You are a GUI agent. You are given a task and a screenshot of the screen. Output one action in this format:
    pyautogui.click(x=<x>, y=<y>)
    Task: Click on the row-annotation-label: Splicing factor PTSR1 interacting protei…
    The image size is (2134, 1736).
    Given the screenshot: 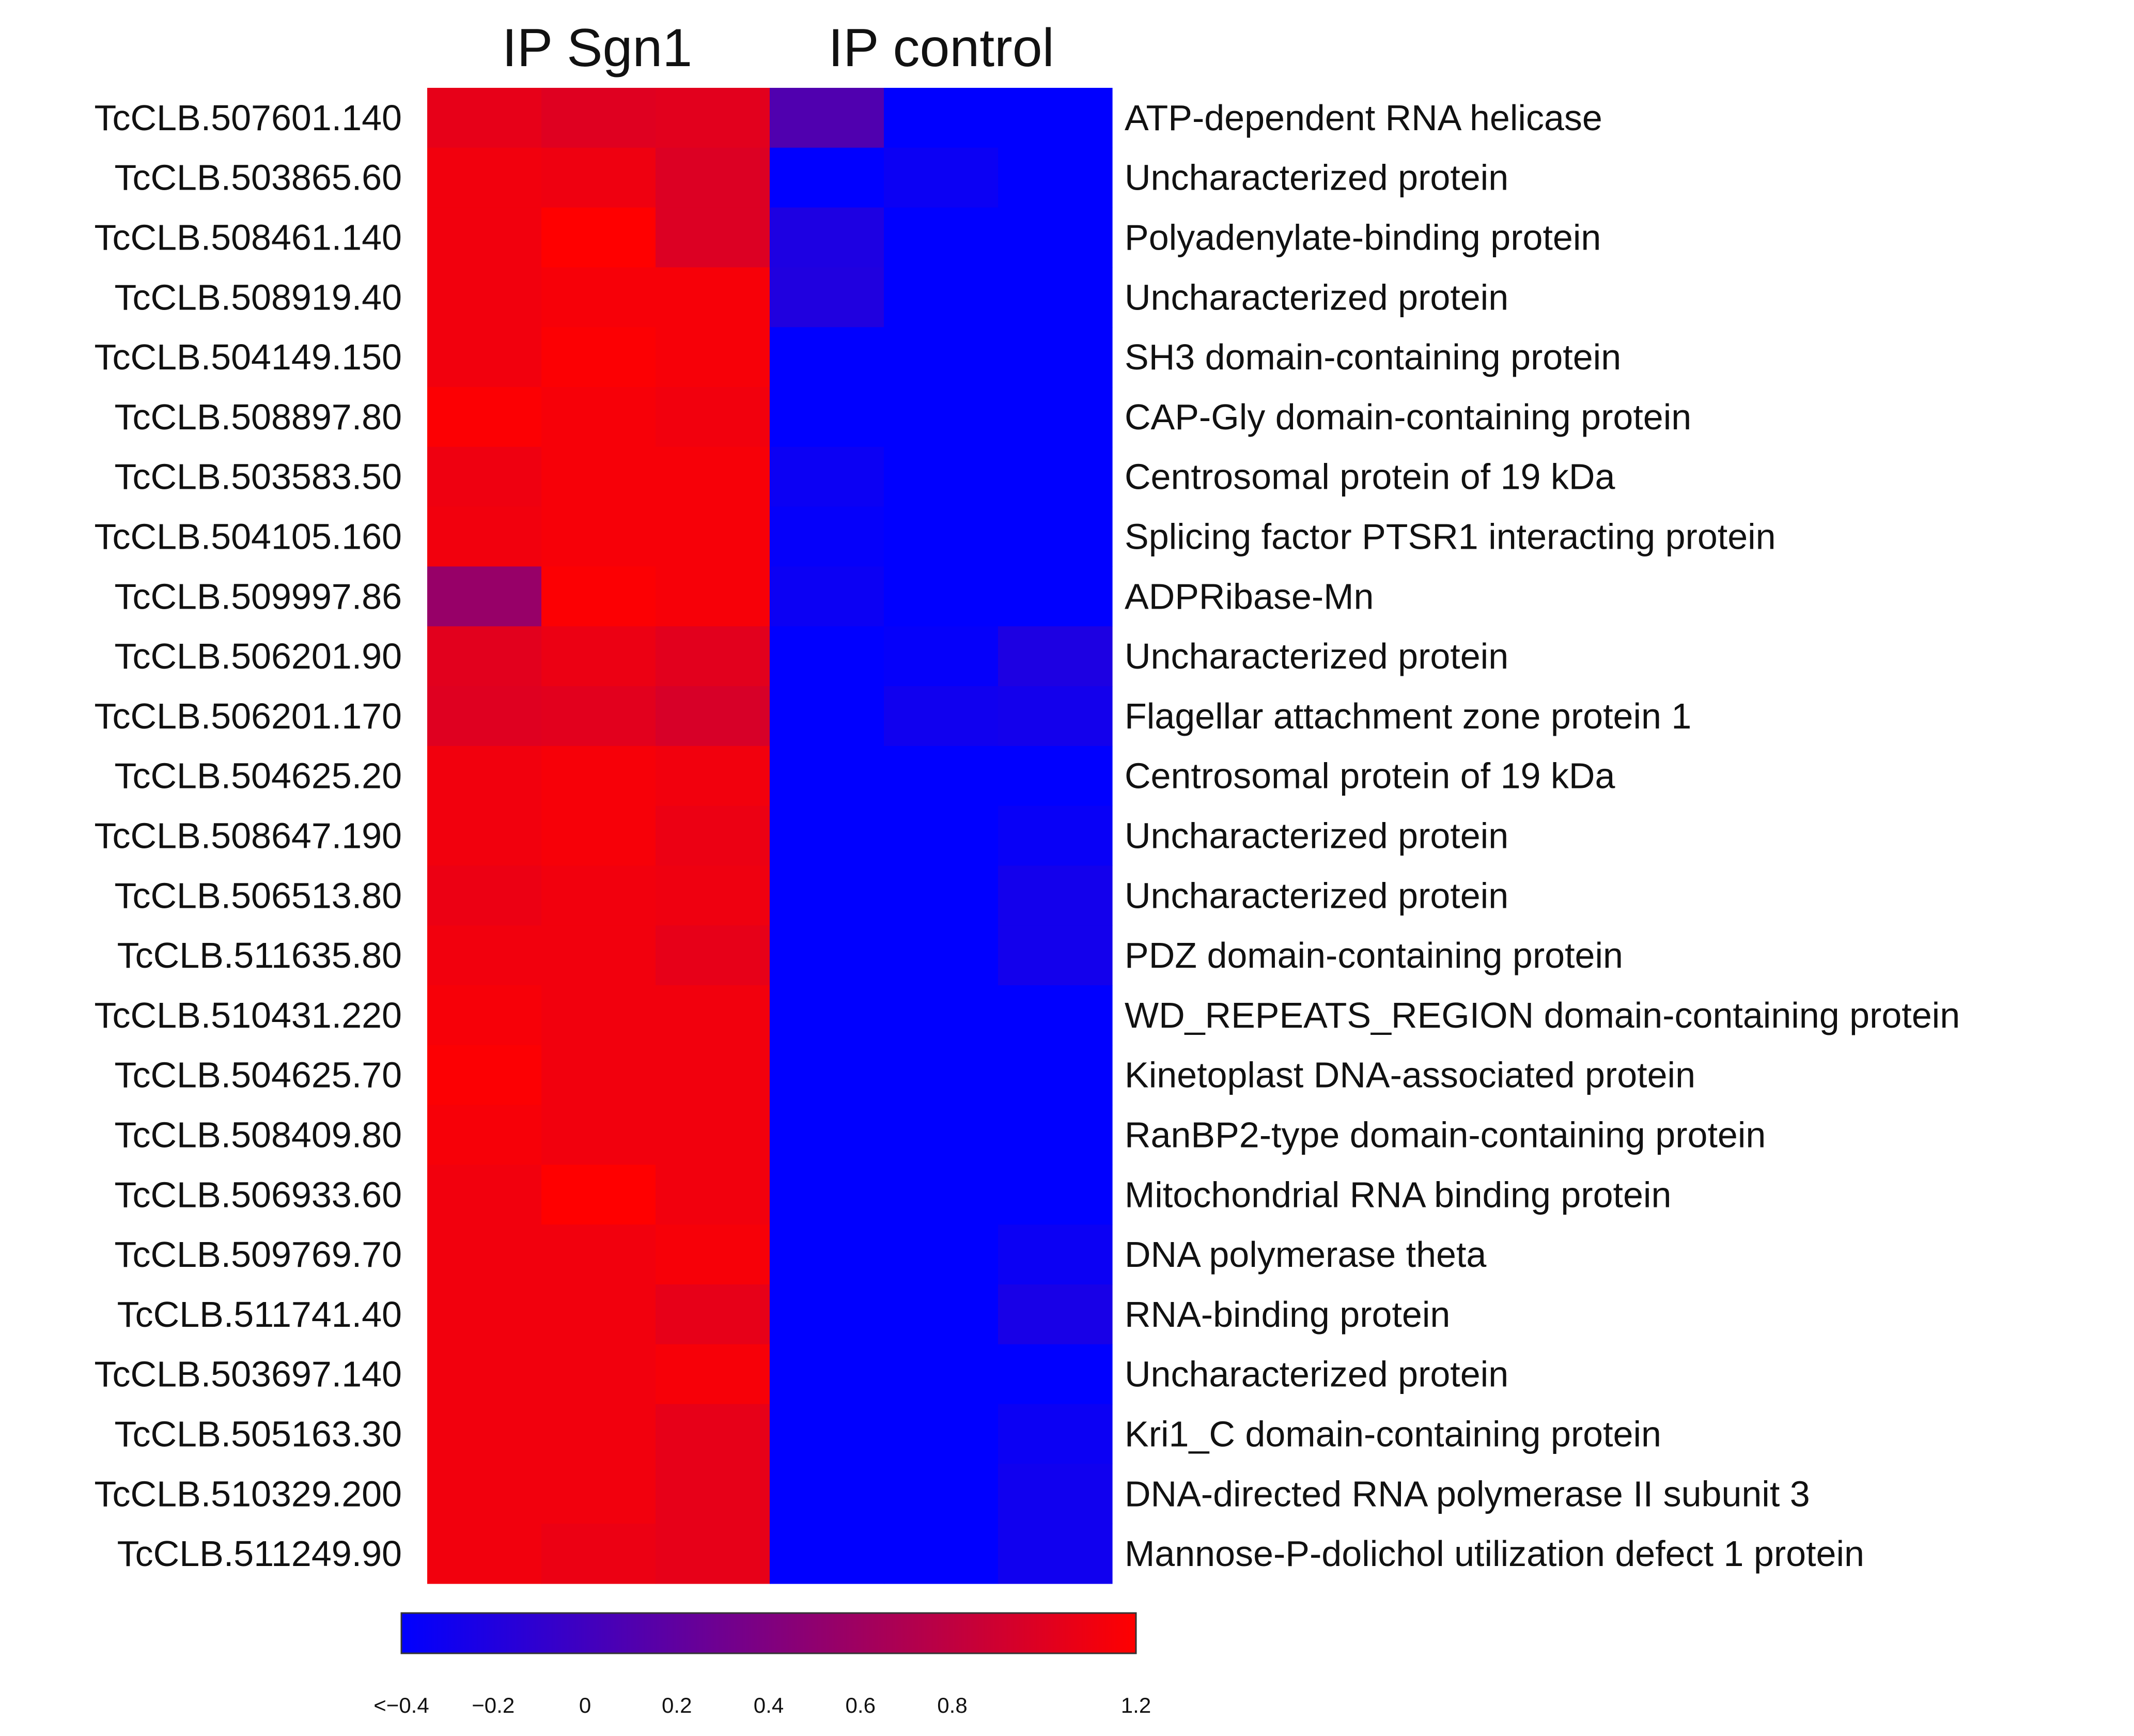 What is the action you would take?
    pyautogui.click(x=1451, y=537)
    